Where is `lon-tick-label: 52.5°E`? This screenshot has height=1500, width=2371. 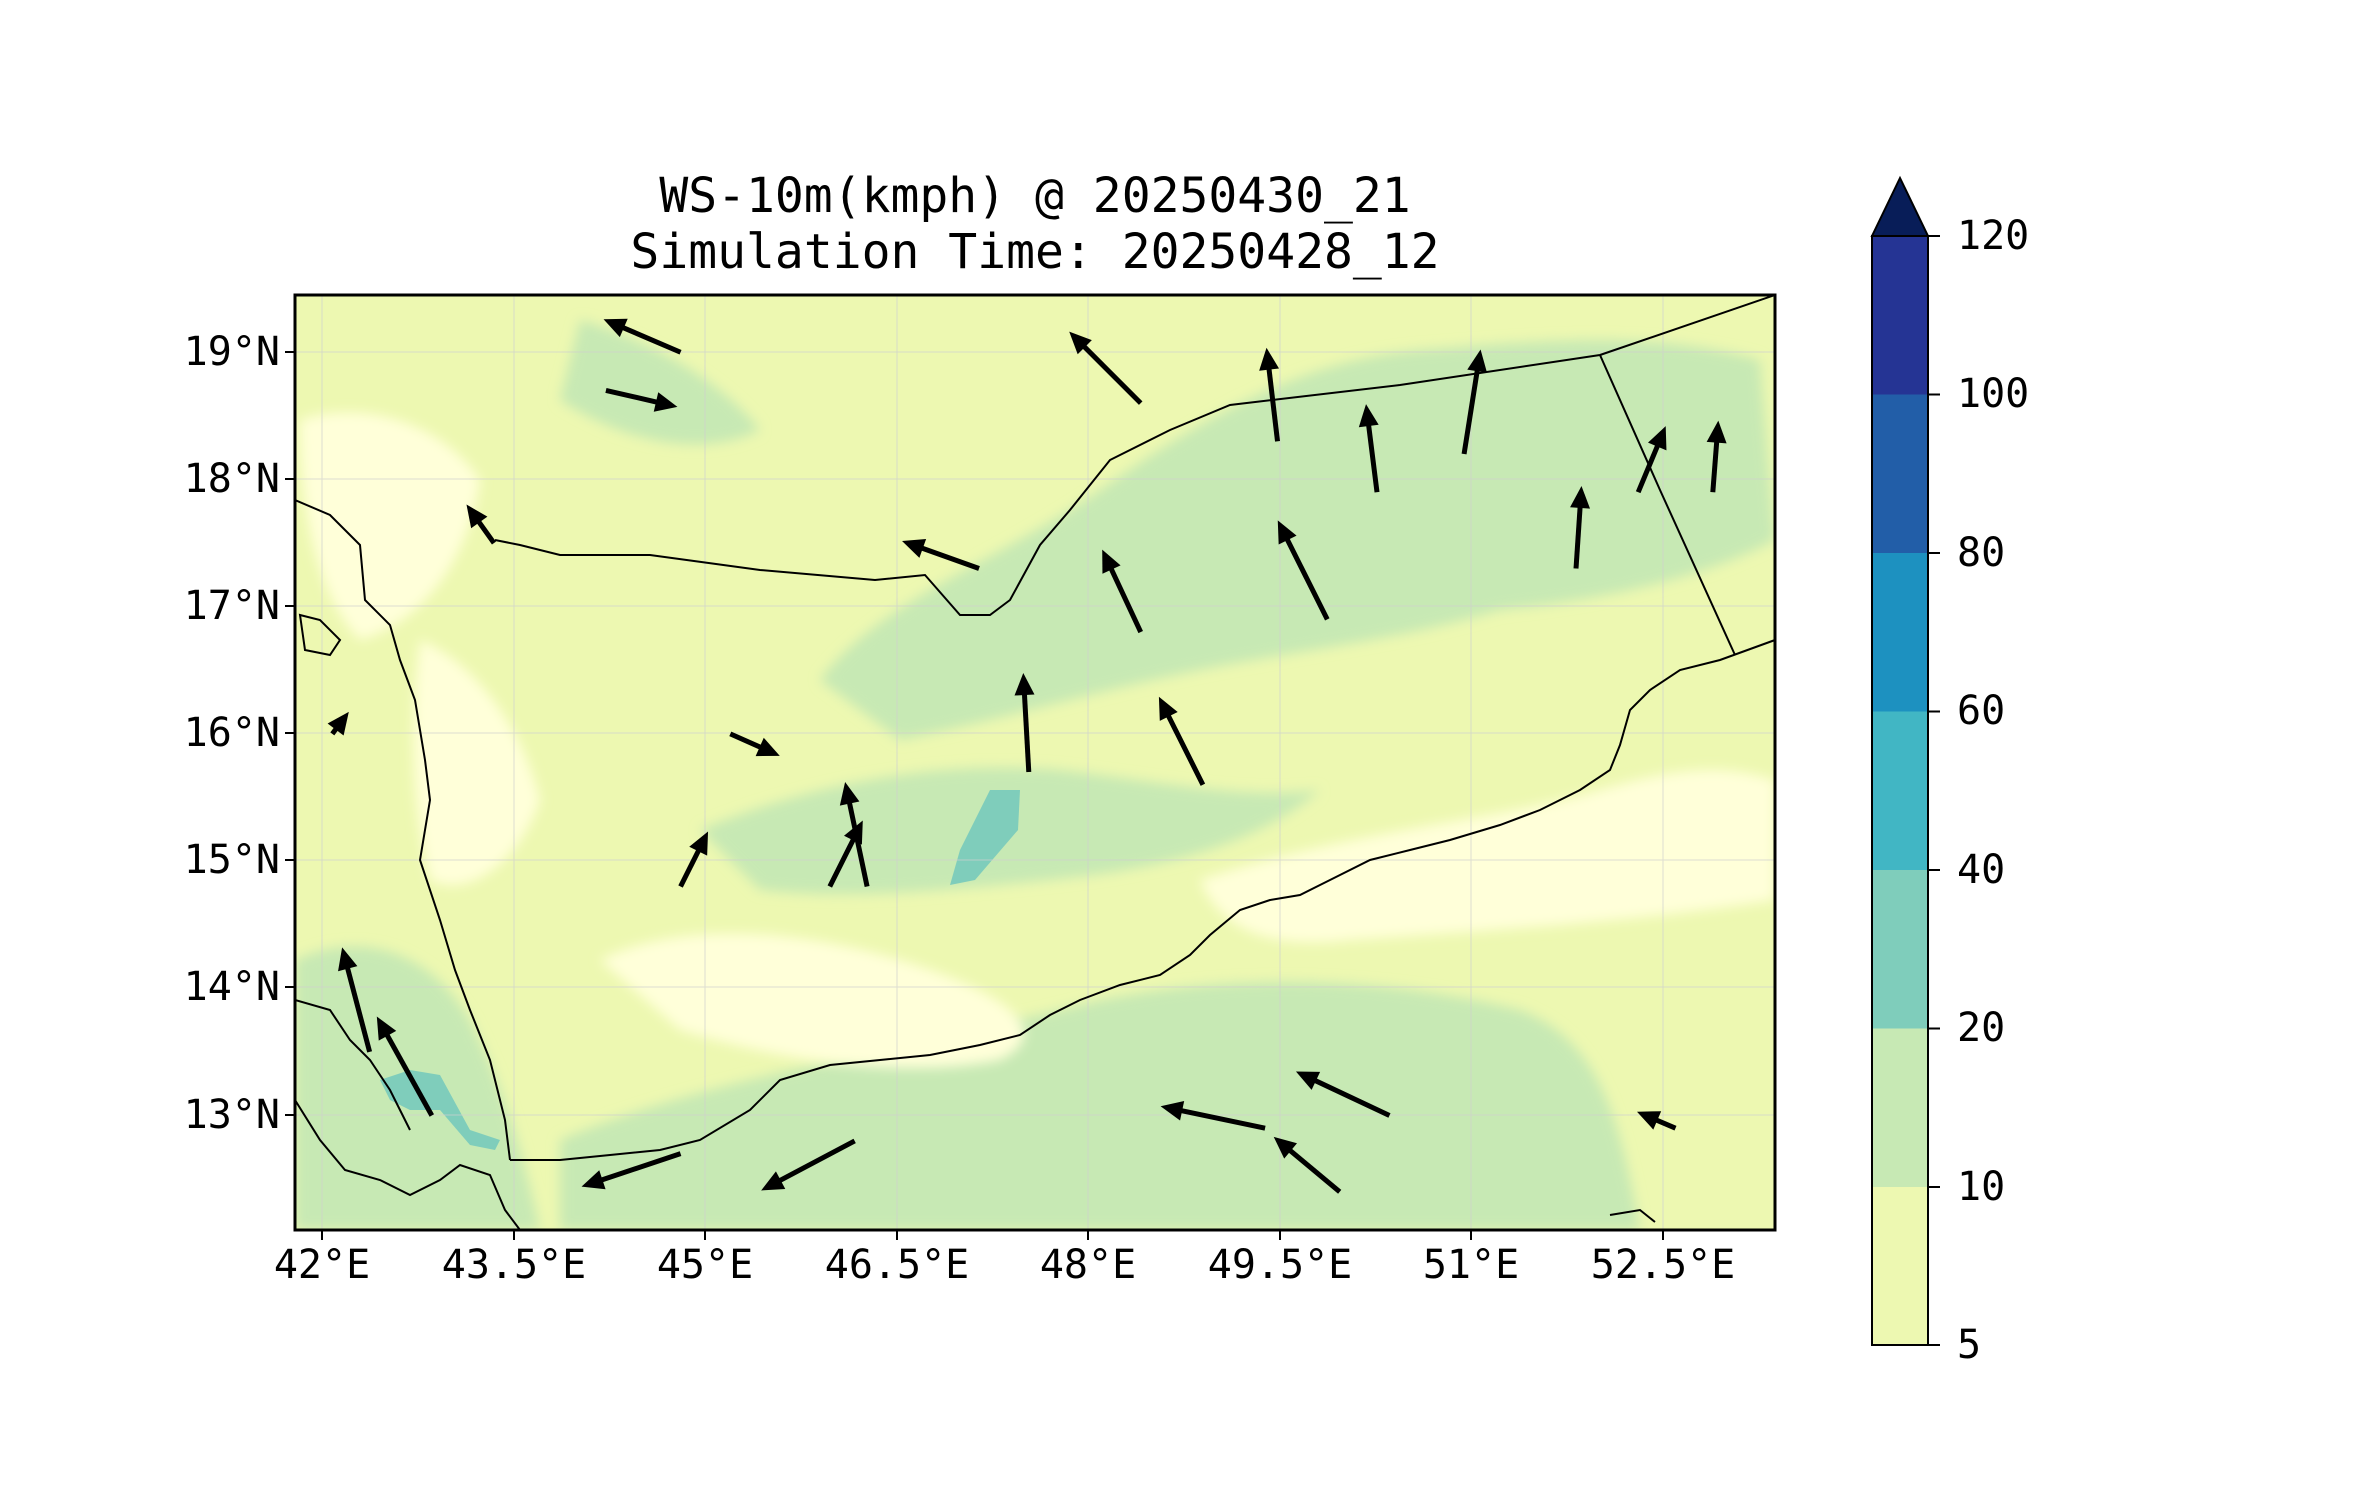 lon-tick-label: 52.5°E is located at coordinates (1663, 1265).